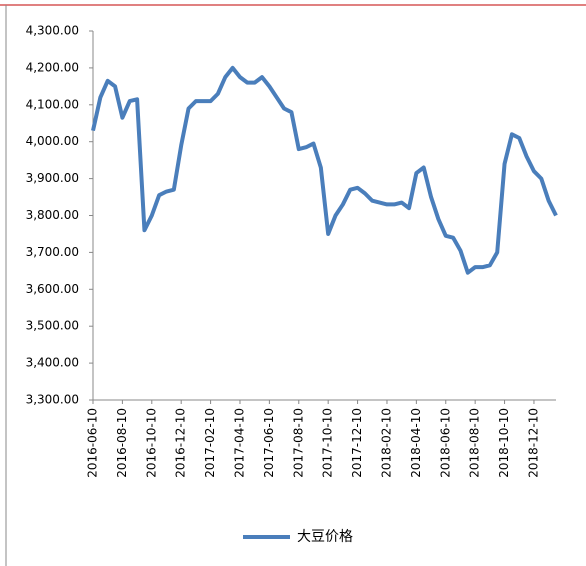  Describe the element at coordinates (325, 537) in the screenshot. I see `legend-label: 大豆价格` at that location.